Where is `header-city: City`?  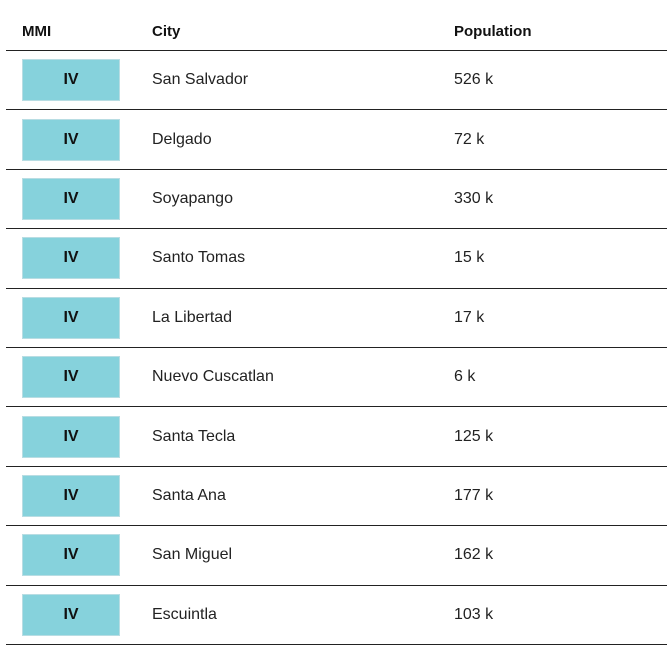 header-city: City is located at coordinates (166, 31).